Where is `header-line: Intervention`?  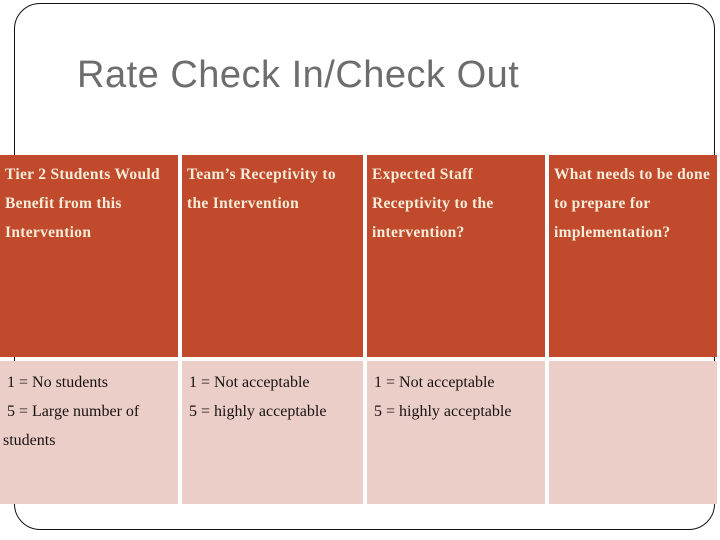
header-line: Intervention is located at coordinates (48, 232).